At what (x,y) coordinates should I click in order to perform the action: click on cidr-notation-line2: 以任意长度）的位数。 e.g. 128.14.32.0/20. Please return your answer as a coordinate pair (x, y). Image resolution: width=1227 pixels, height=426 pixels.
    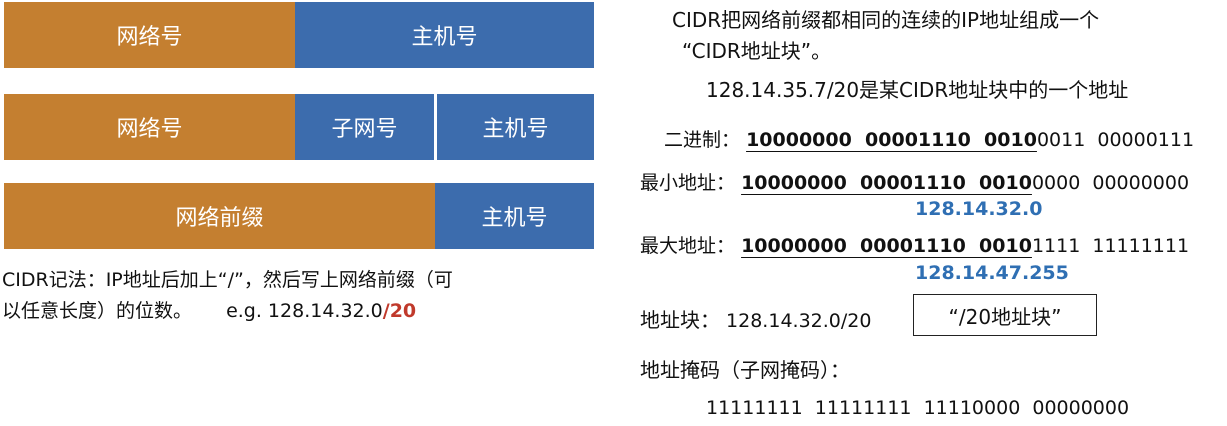
    Looking at the image, I should click on (209, 309).